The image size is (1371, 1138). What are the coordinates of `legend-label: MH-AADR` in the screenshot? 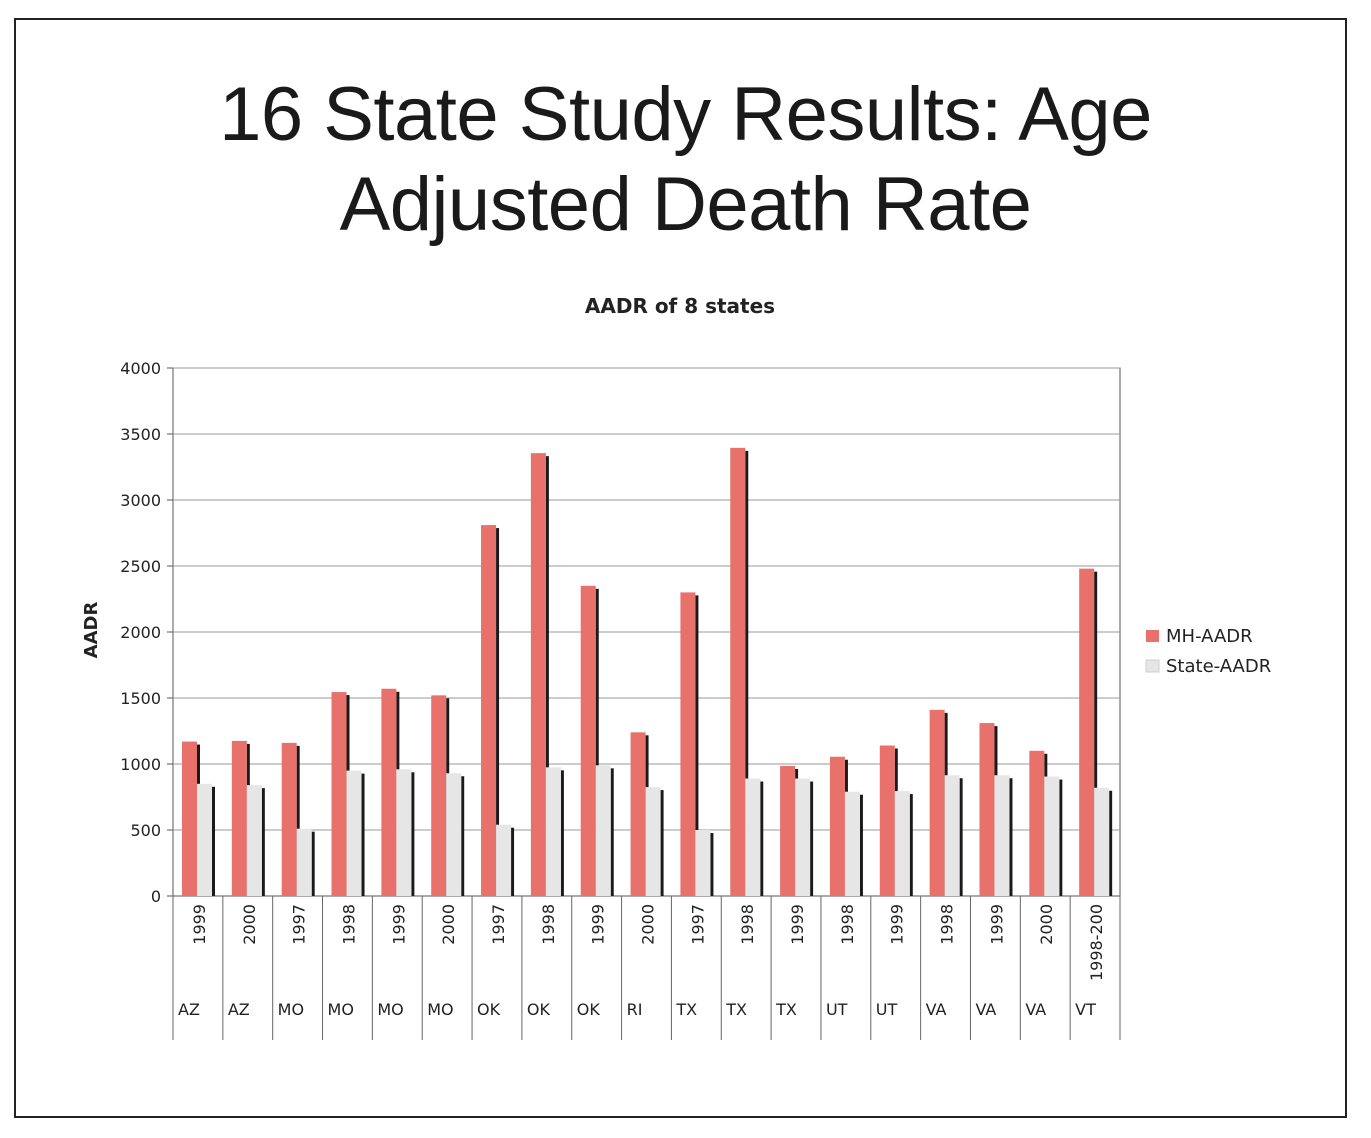 It's located at (1209, 636).